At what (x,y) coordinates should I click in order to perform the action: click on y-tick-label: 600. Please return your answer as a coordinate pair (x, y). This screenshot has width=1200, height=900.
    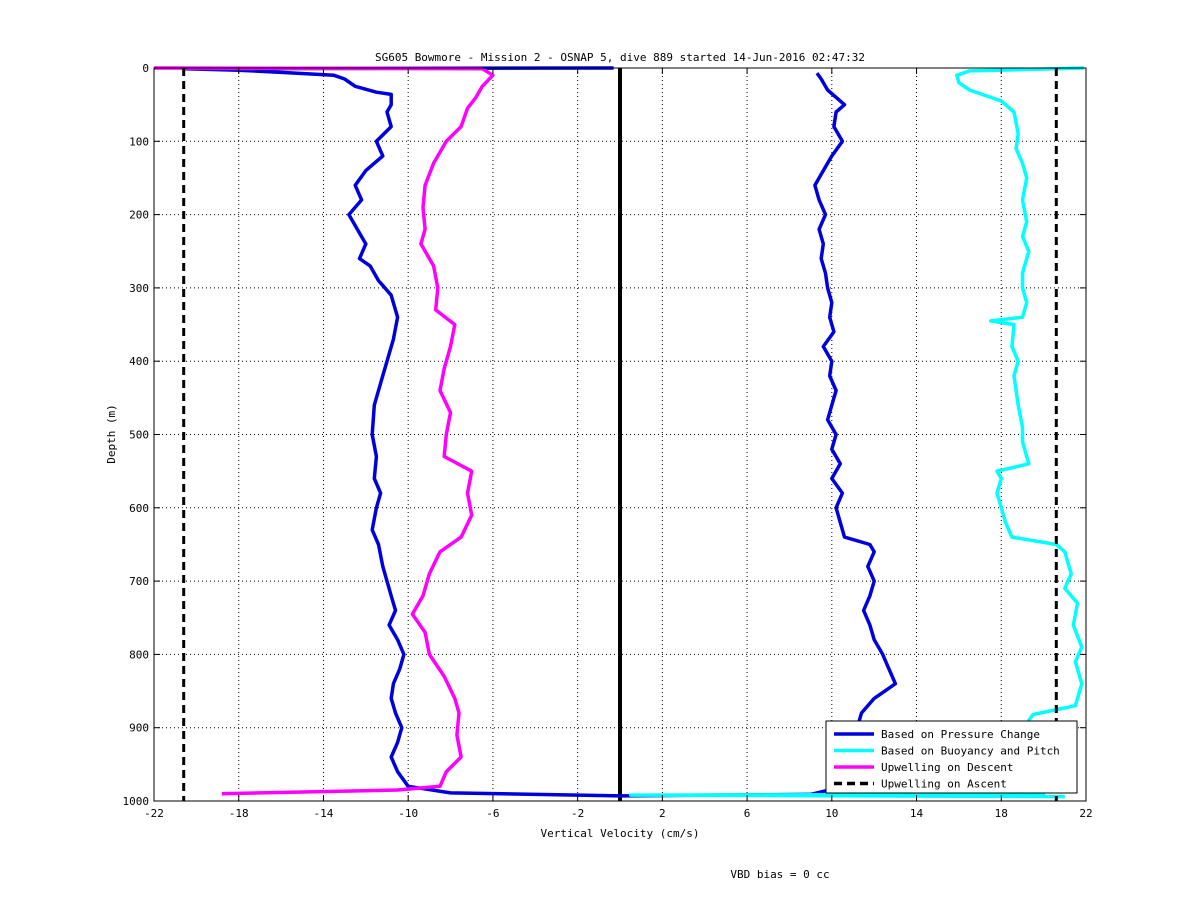
    Looking at the image, I should click on (139, 508).